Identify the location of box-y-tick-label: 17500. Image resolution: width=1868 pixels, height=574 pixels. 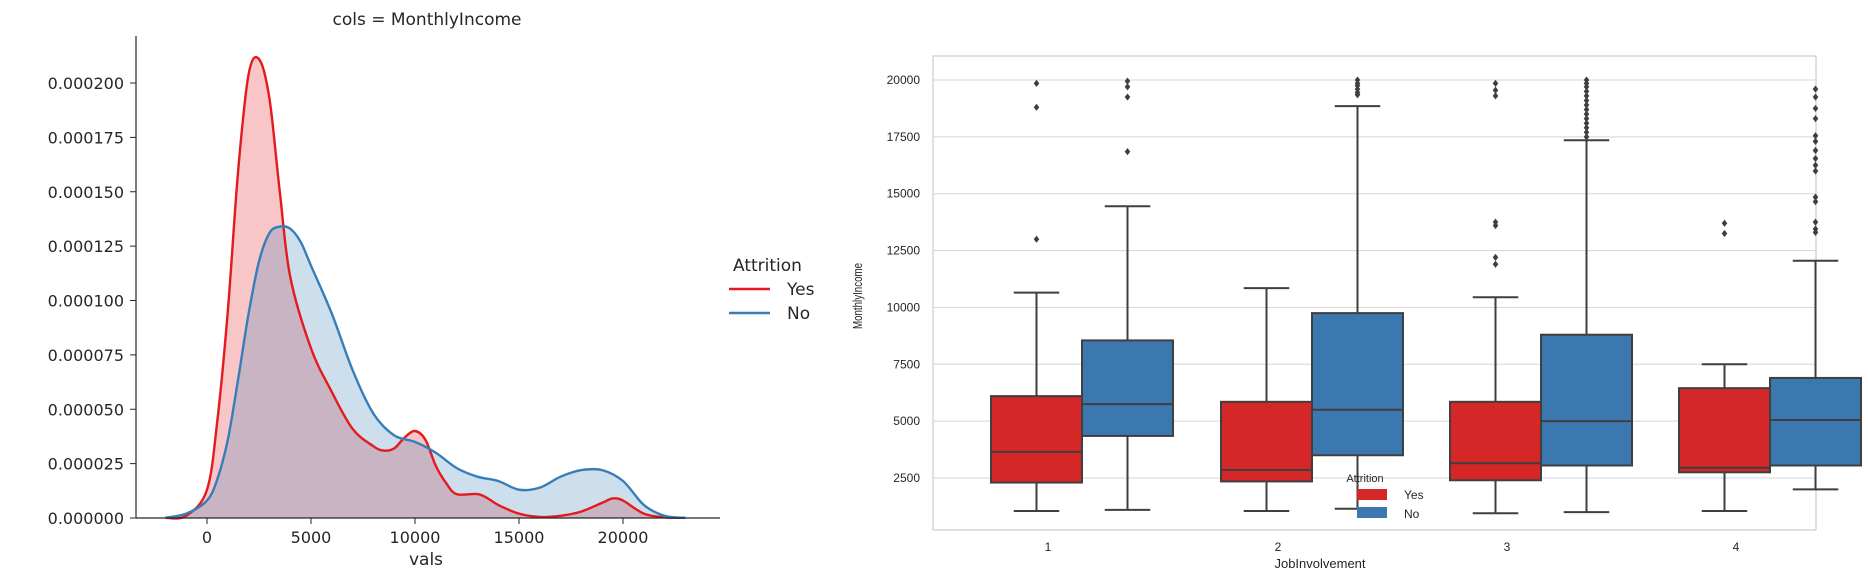
(904, 137).